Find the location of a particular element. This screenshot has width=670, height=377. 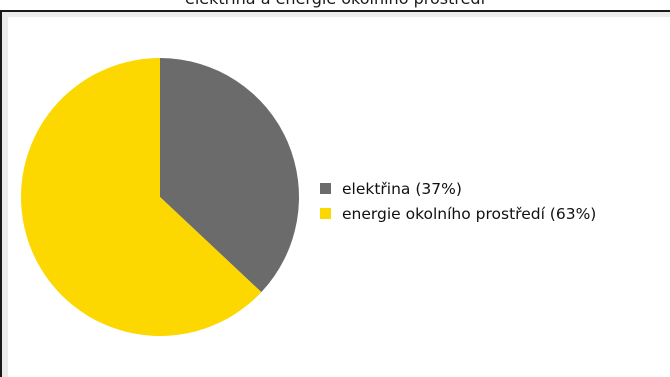

legend-swatch-energie-okolniho-prostredi is located at coordinates (325, 213).